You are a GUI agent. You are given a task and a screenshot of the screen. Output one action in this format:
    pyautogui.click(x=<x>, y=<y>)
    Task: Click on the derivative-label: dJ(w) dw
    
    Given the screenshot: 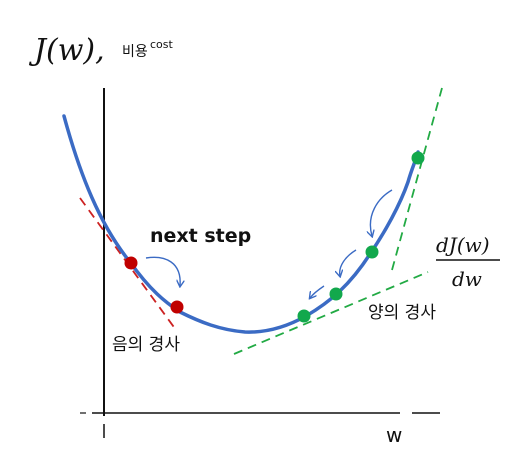 What is the action you would take?
    pyautogui.click(x=468, y=262)
    